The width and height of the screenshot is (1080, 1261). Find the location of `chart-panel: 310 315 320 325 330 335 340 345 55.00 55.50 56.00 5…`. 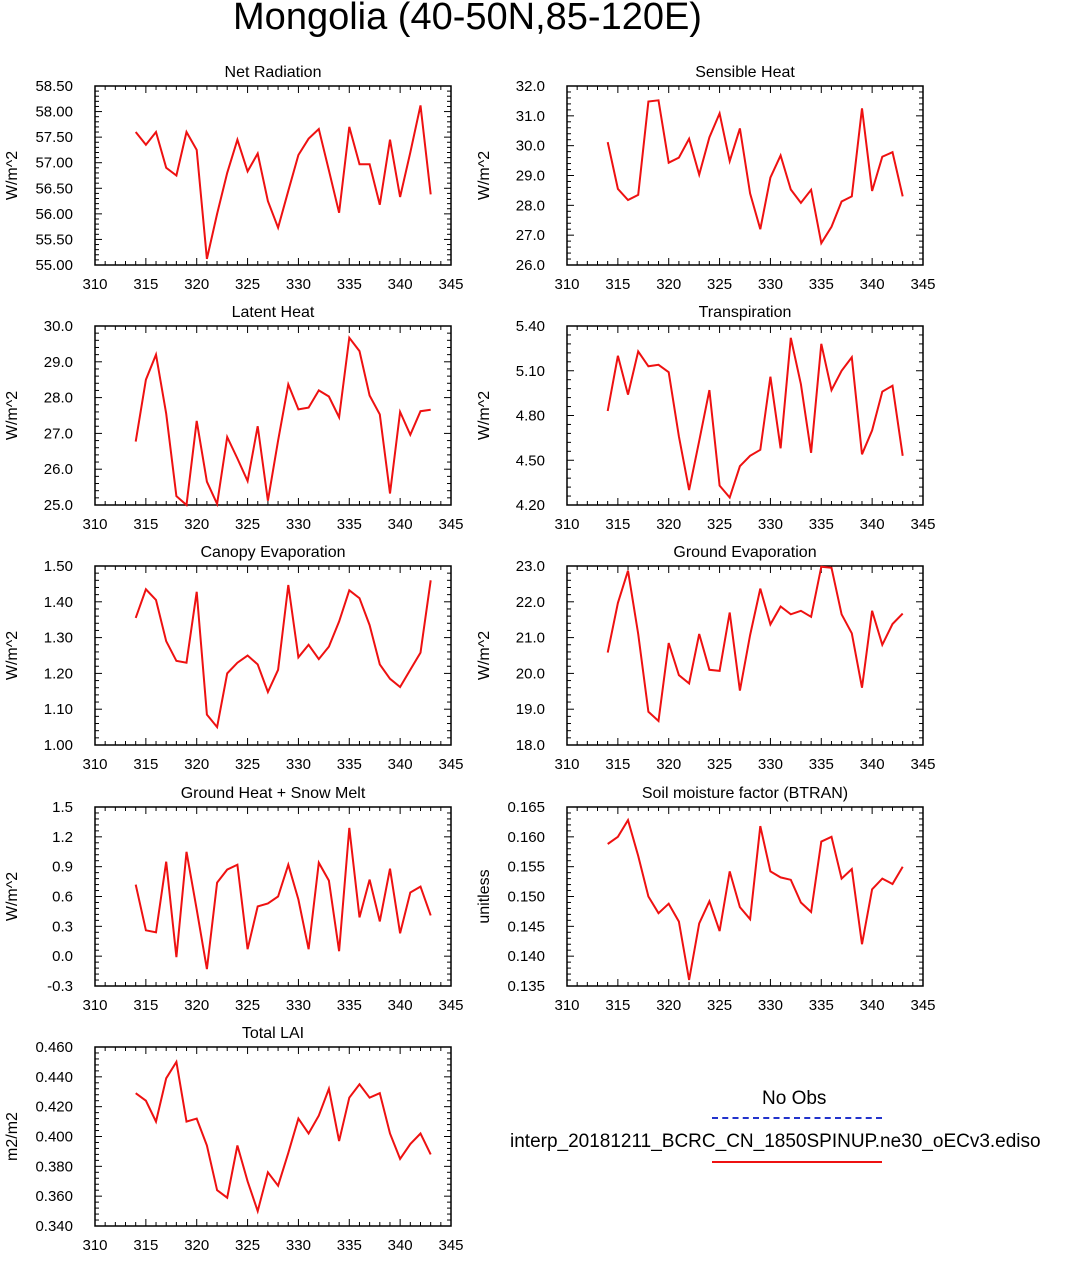

chart-panel: 310 315 320 325 330 335 340 345 55.00 55.50 56.00 5… is located at coordinates (234, 178).